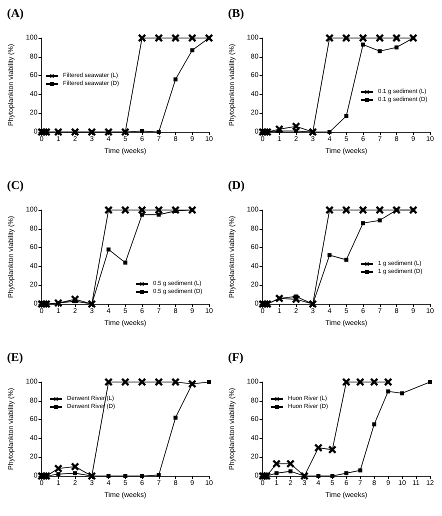  Describe the element at coordinates (236, 13) in the screenshot. I see `chart-title: (B)` at that location.